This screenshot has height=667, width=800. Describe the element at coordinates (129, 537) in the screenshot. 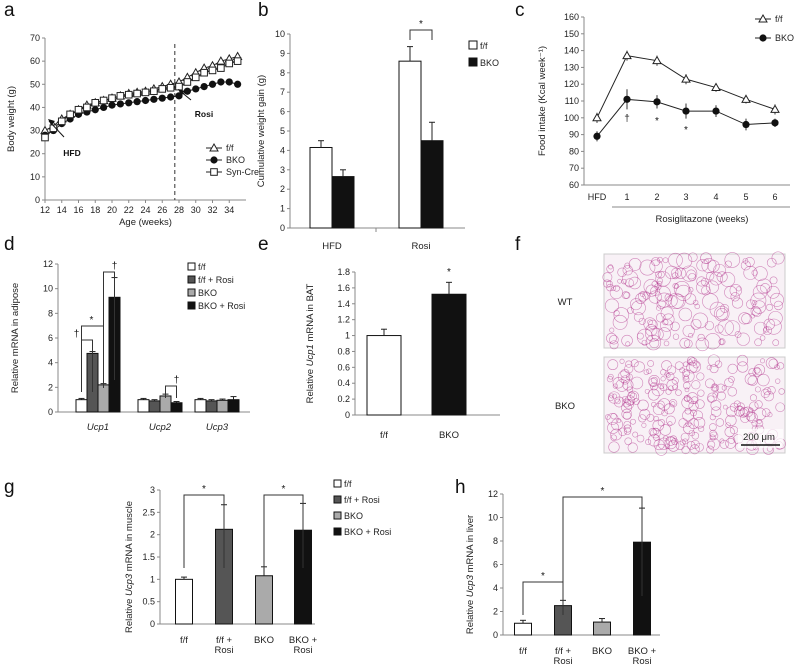

I see `ylabel-part: mRNA in muscle` at that location.